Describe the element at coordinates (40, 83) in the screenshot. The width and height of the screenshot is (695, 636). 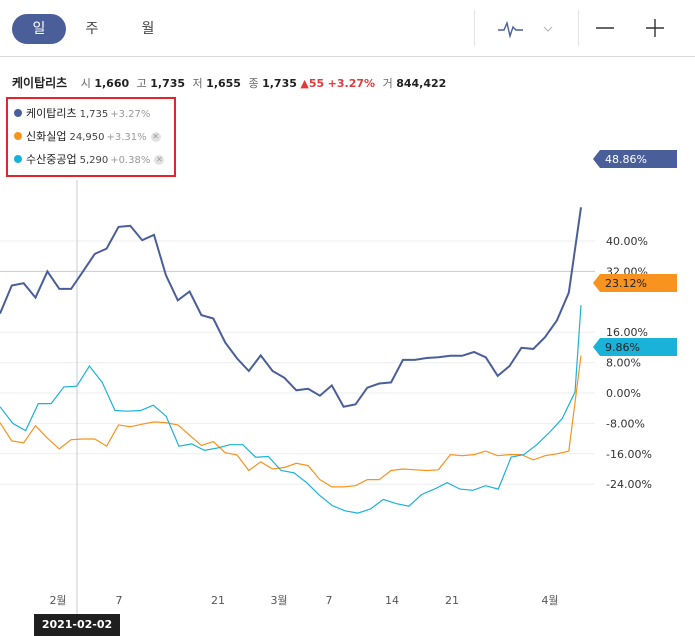
I see `ticker-name: 케이탑리츠` at that location.